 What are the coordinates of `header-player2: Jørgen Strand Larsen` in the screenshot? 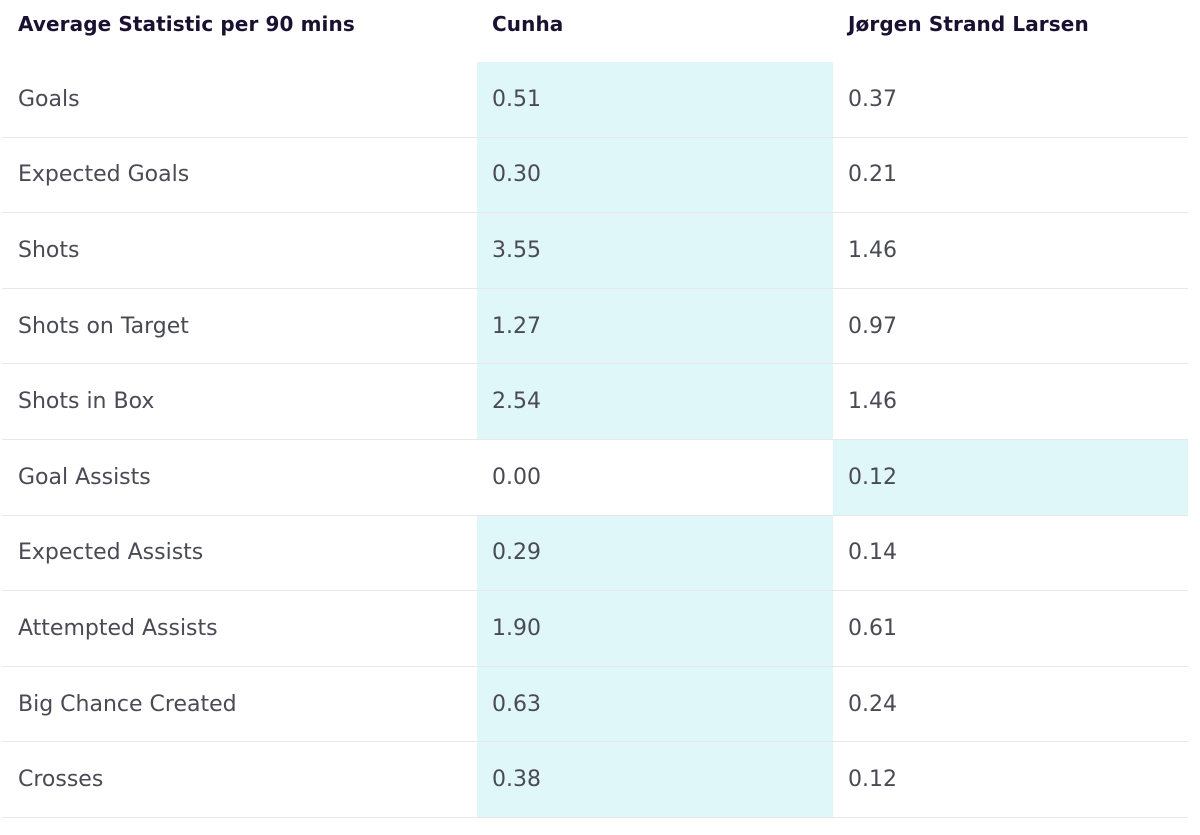 It's located at (968, 24).